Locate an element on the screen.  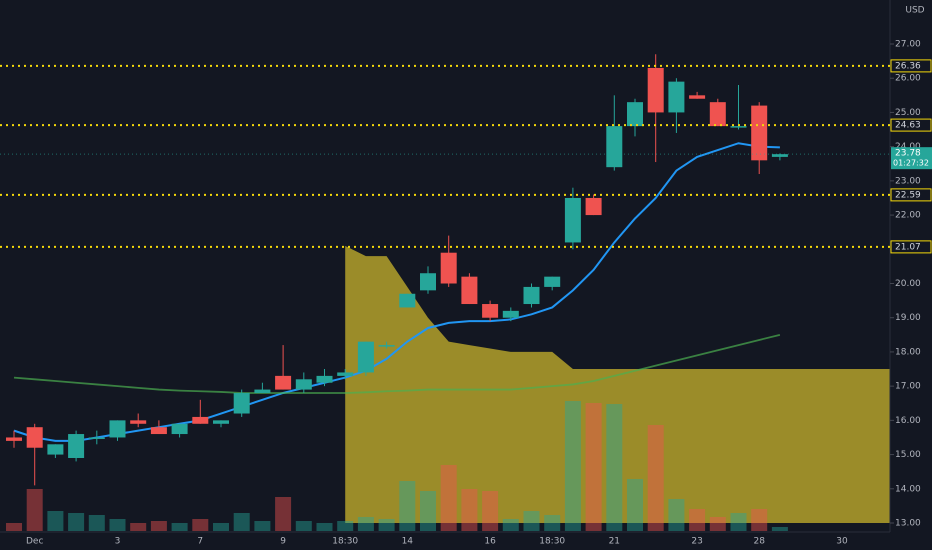
y-tick-label: 25.00 is located at coordinates (908, 113).